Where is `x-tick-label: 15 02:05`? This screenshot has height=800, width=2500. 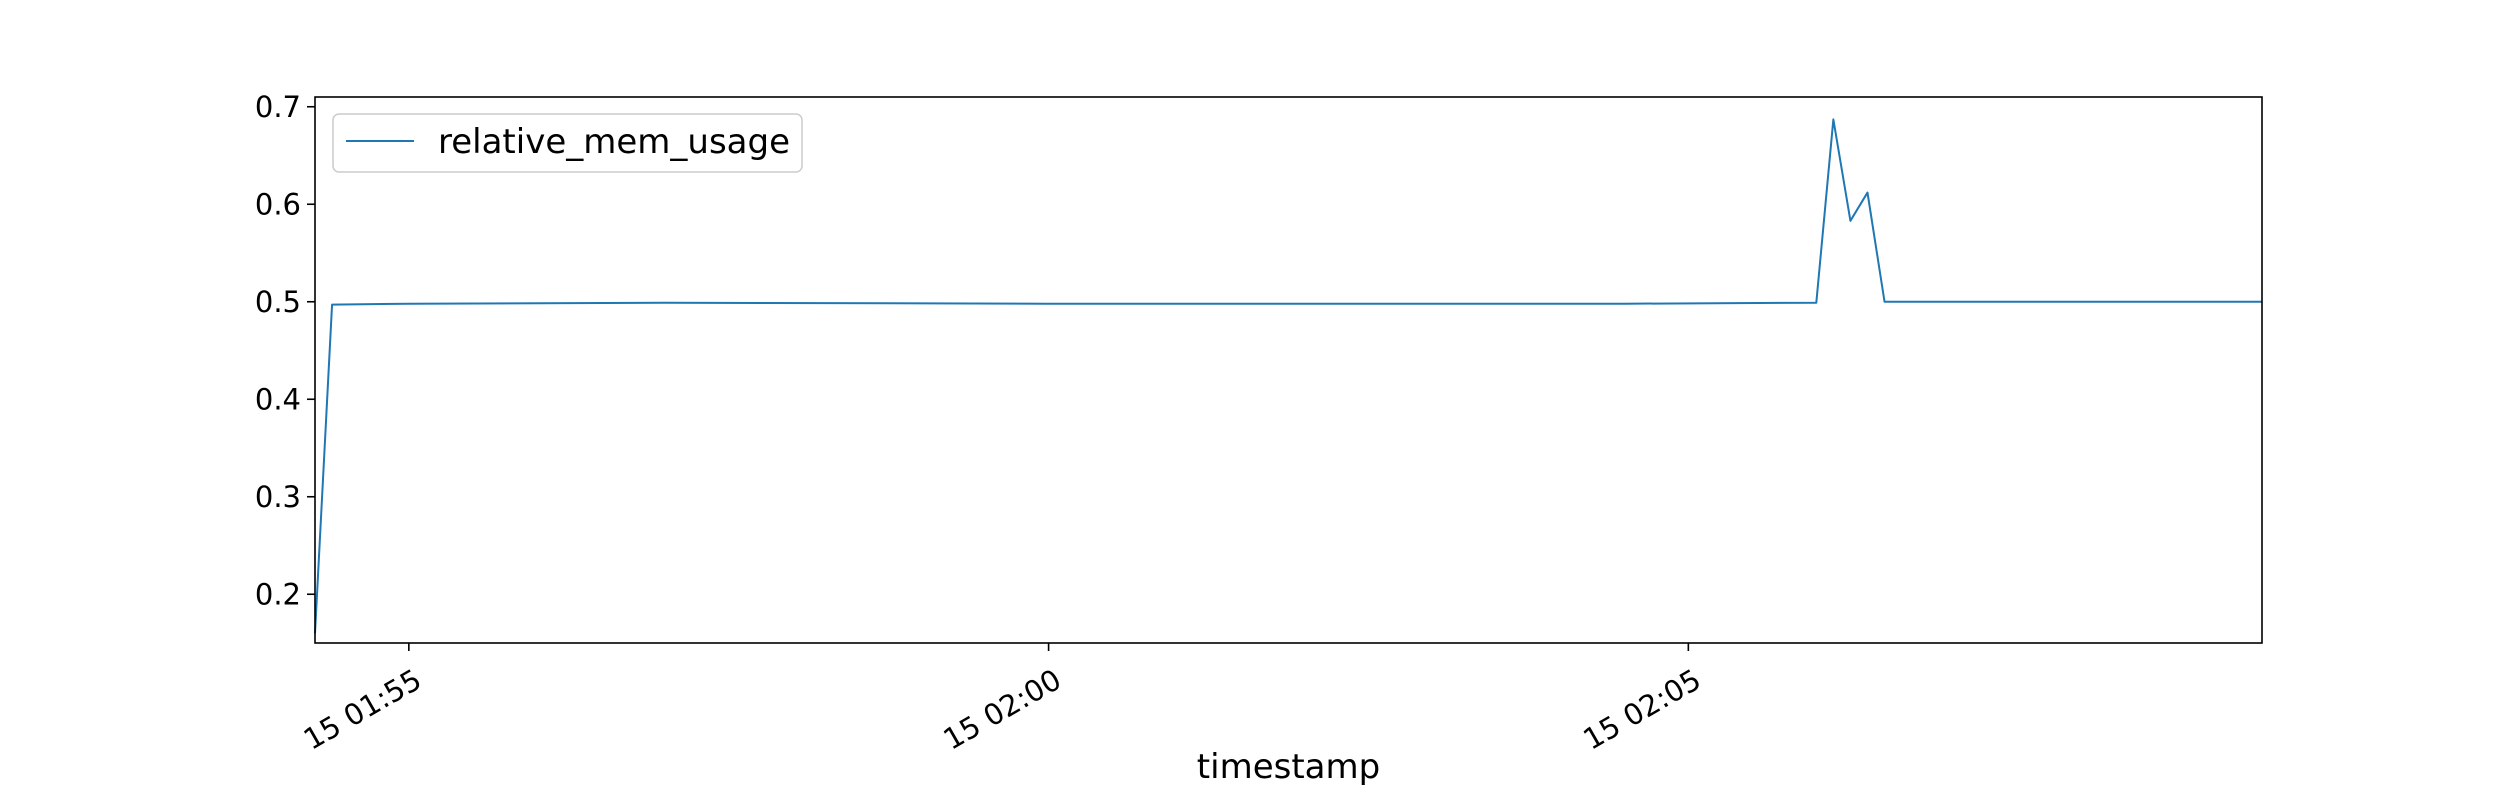
x-tick-label: 15 02:05 is located at coordinates (1641, 709).